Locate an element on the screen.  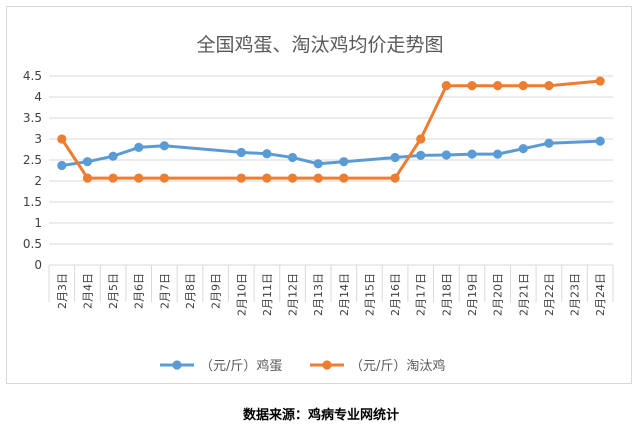
chart-title: 全国鸡蛋、淘汰鸡均价走势图 is located at coordinates (319, 45).